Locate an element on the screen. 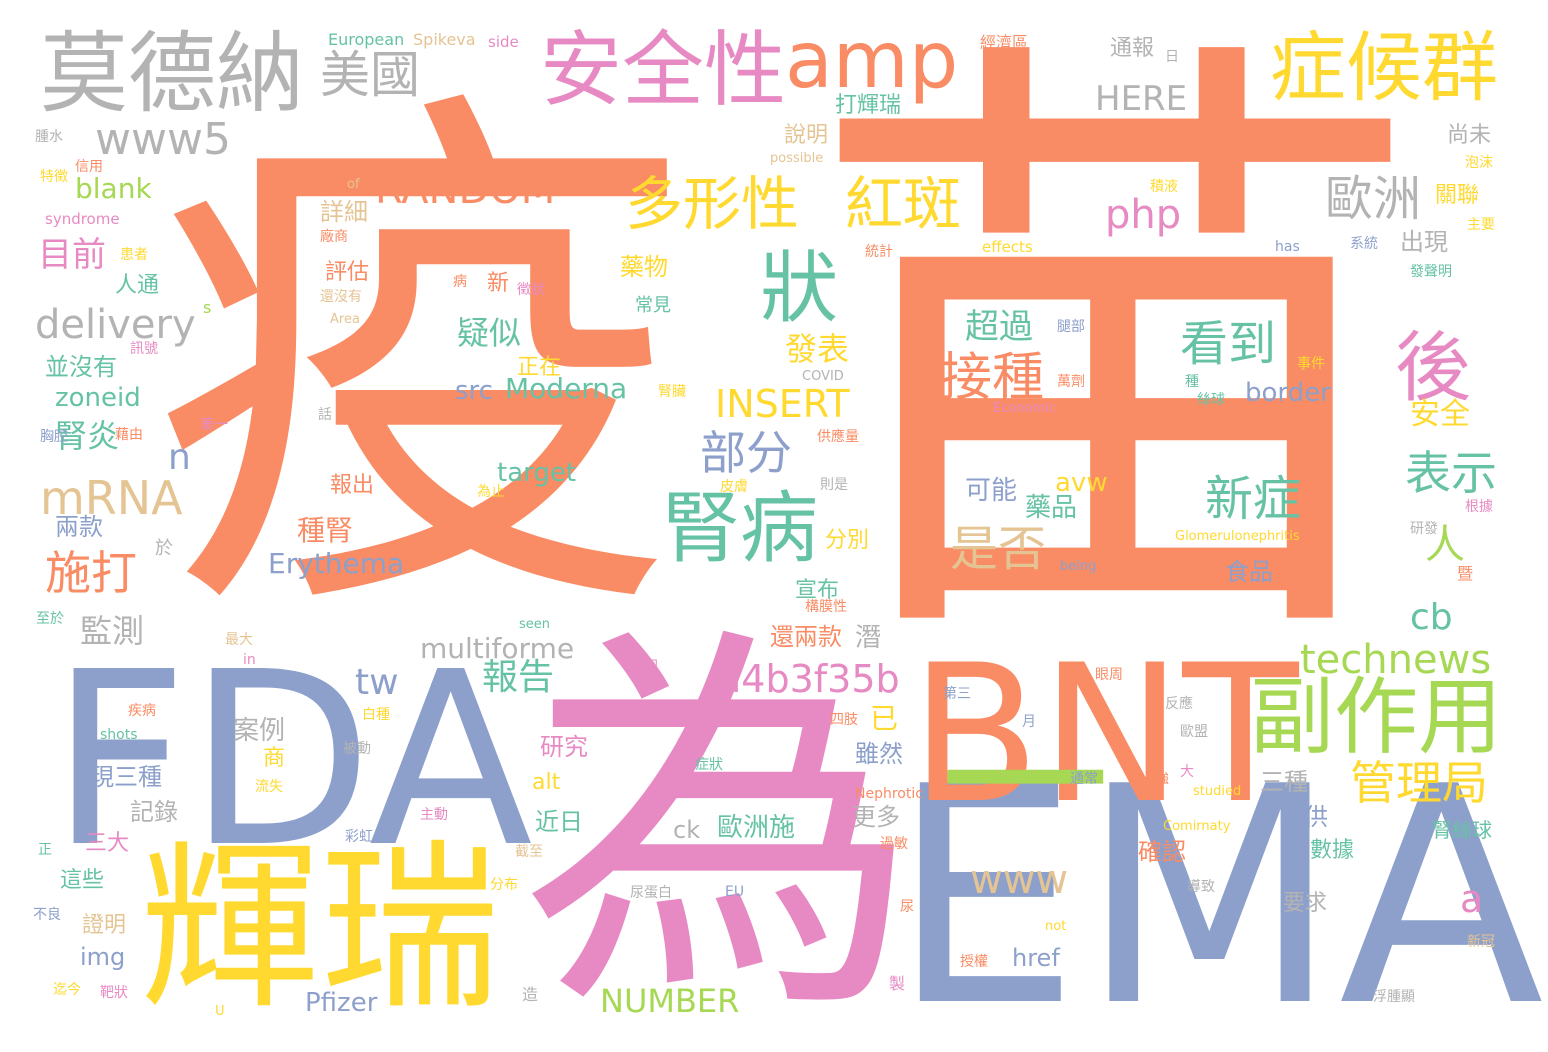 The image size is (1548, 1052). word: side is located at coordinates (503, 42).